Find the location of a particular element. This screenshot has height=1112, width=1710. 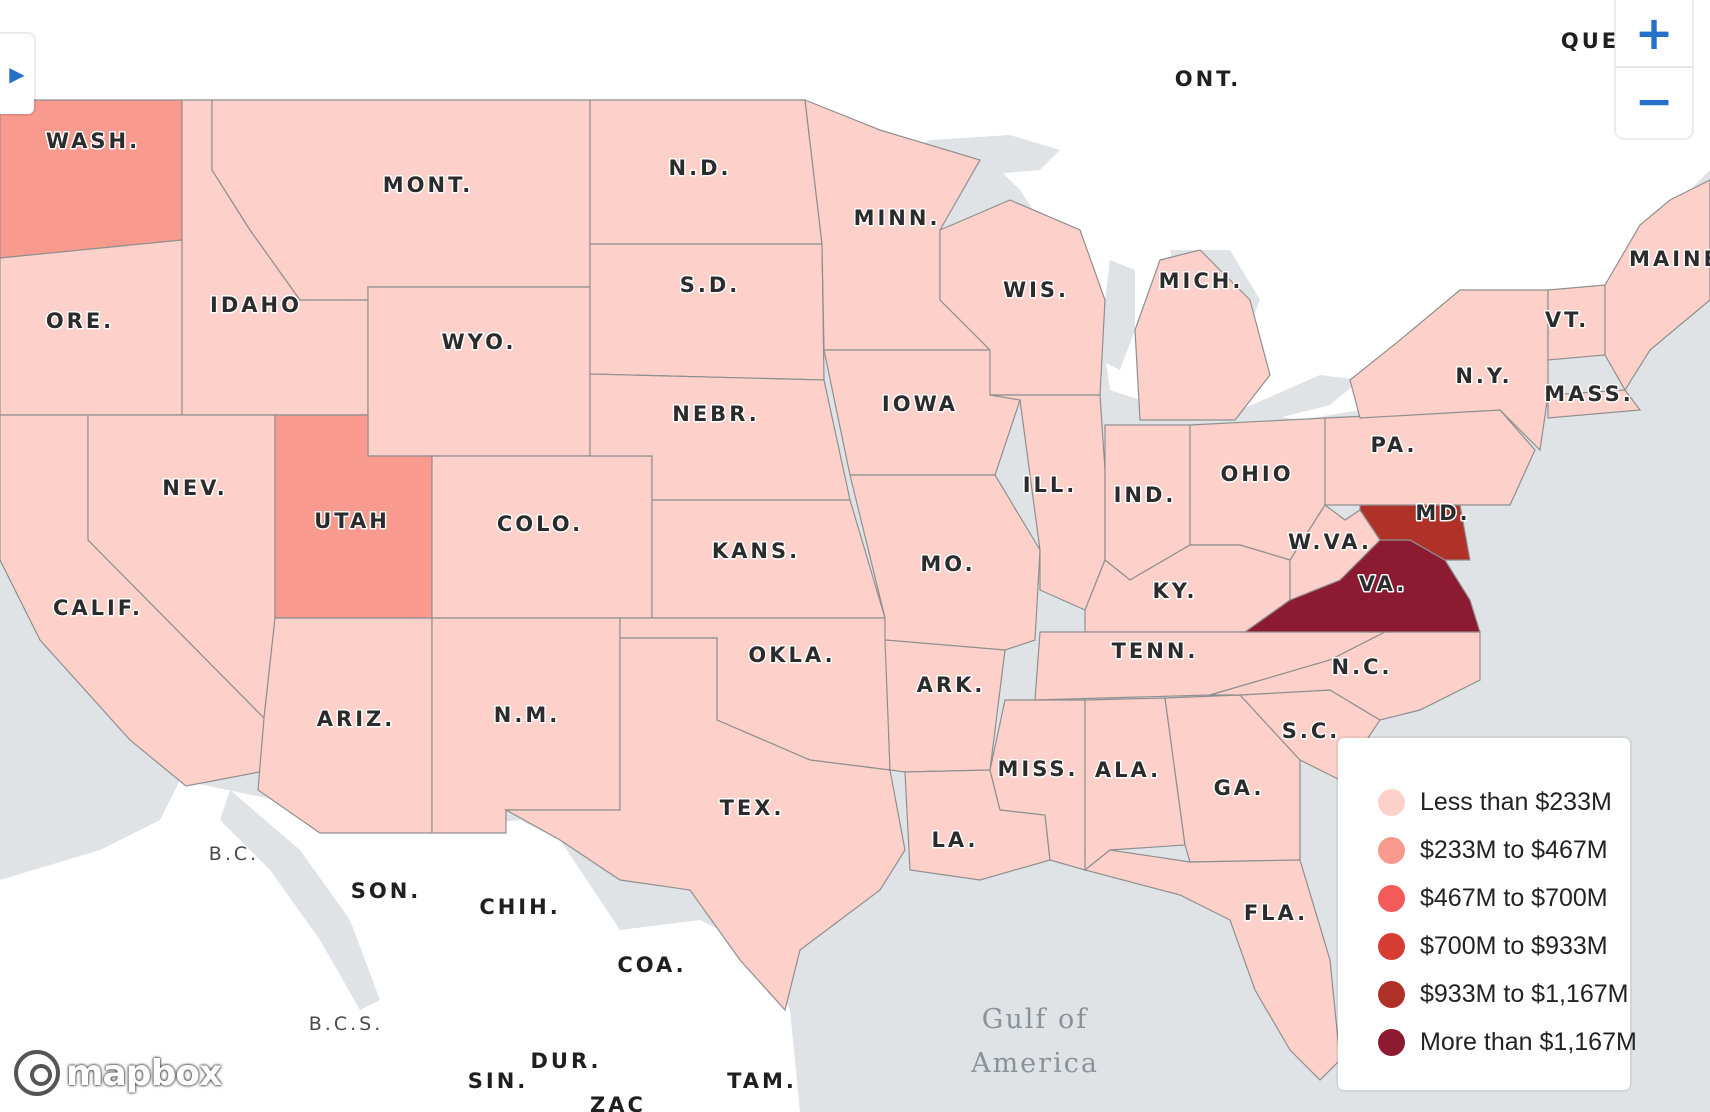

state-mich is located at coordinates (1202, 335).